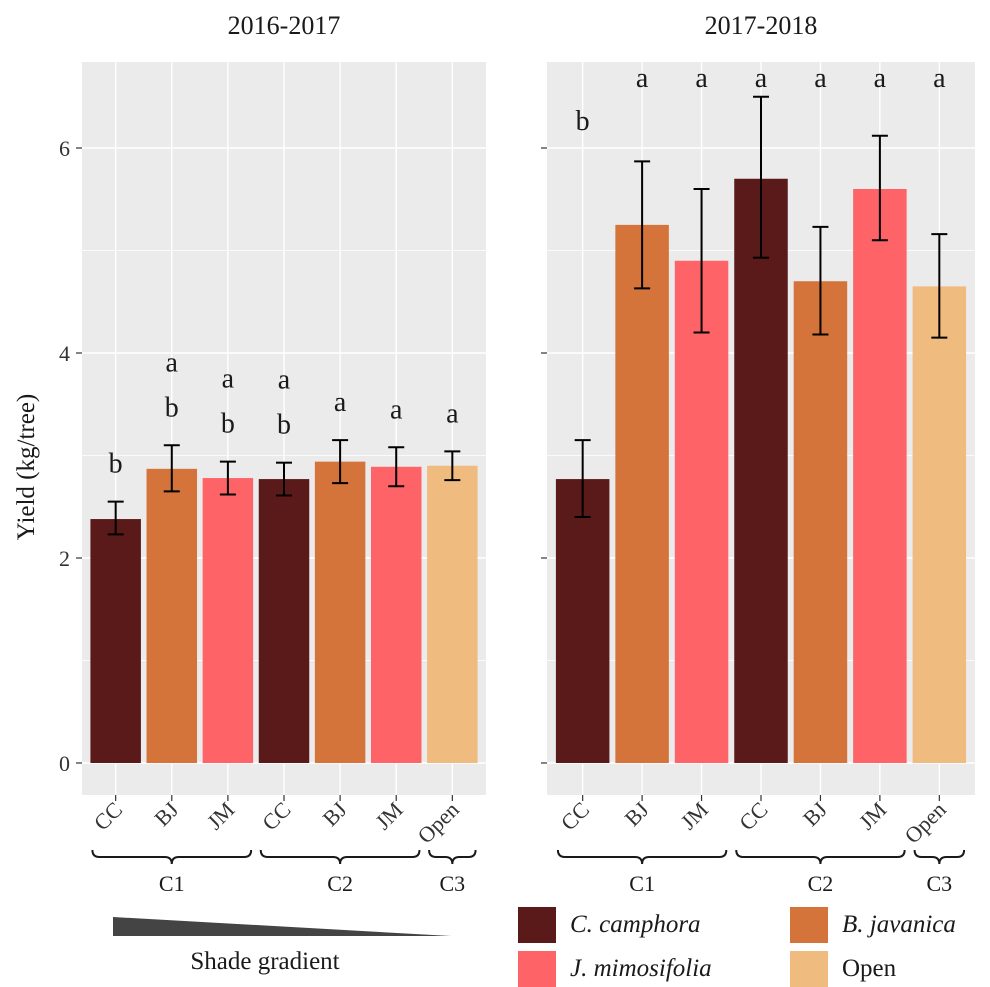 The height and width of the screenshot is (987, 990). Describe the element at coordinates (635, 924) in the screenshot. I see `legend-label: C. camphora` at that location.